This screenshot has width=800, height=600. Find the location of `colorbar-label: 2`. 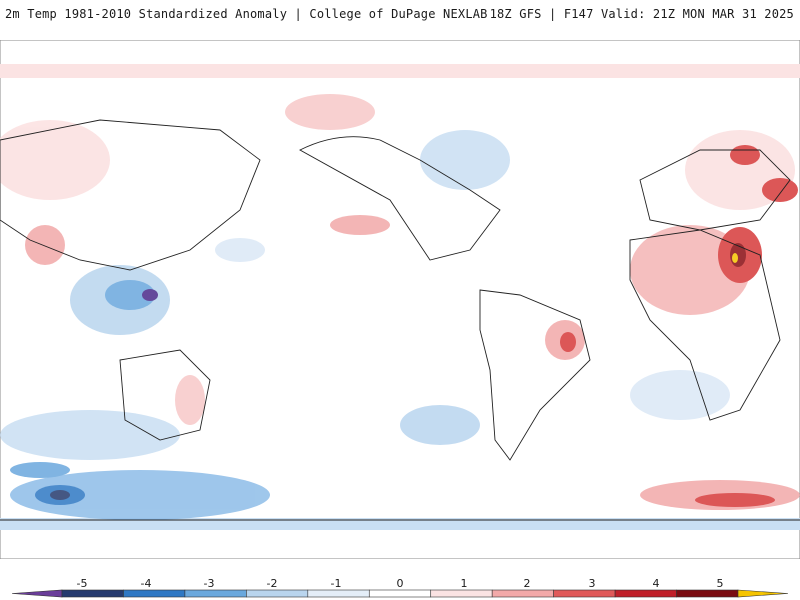

colorbar-label: 2 is located at coordinates (527, 583).